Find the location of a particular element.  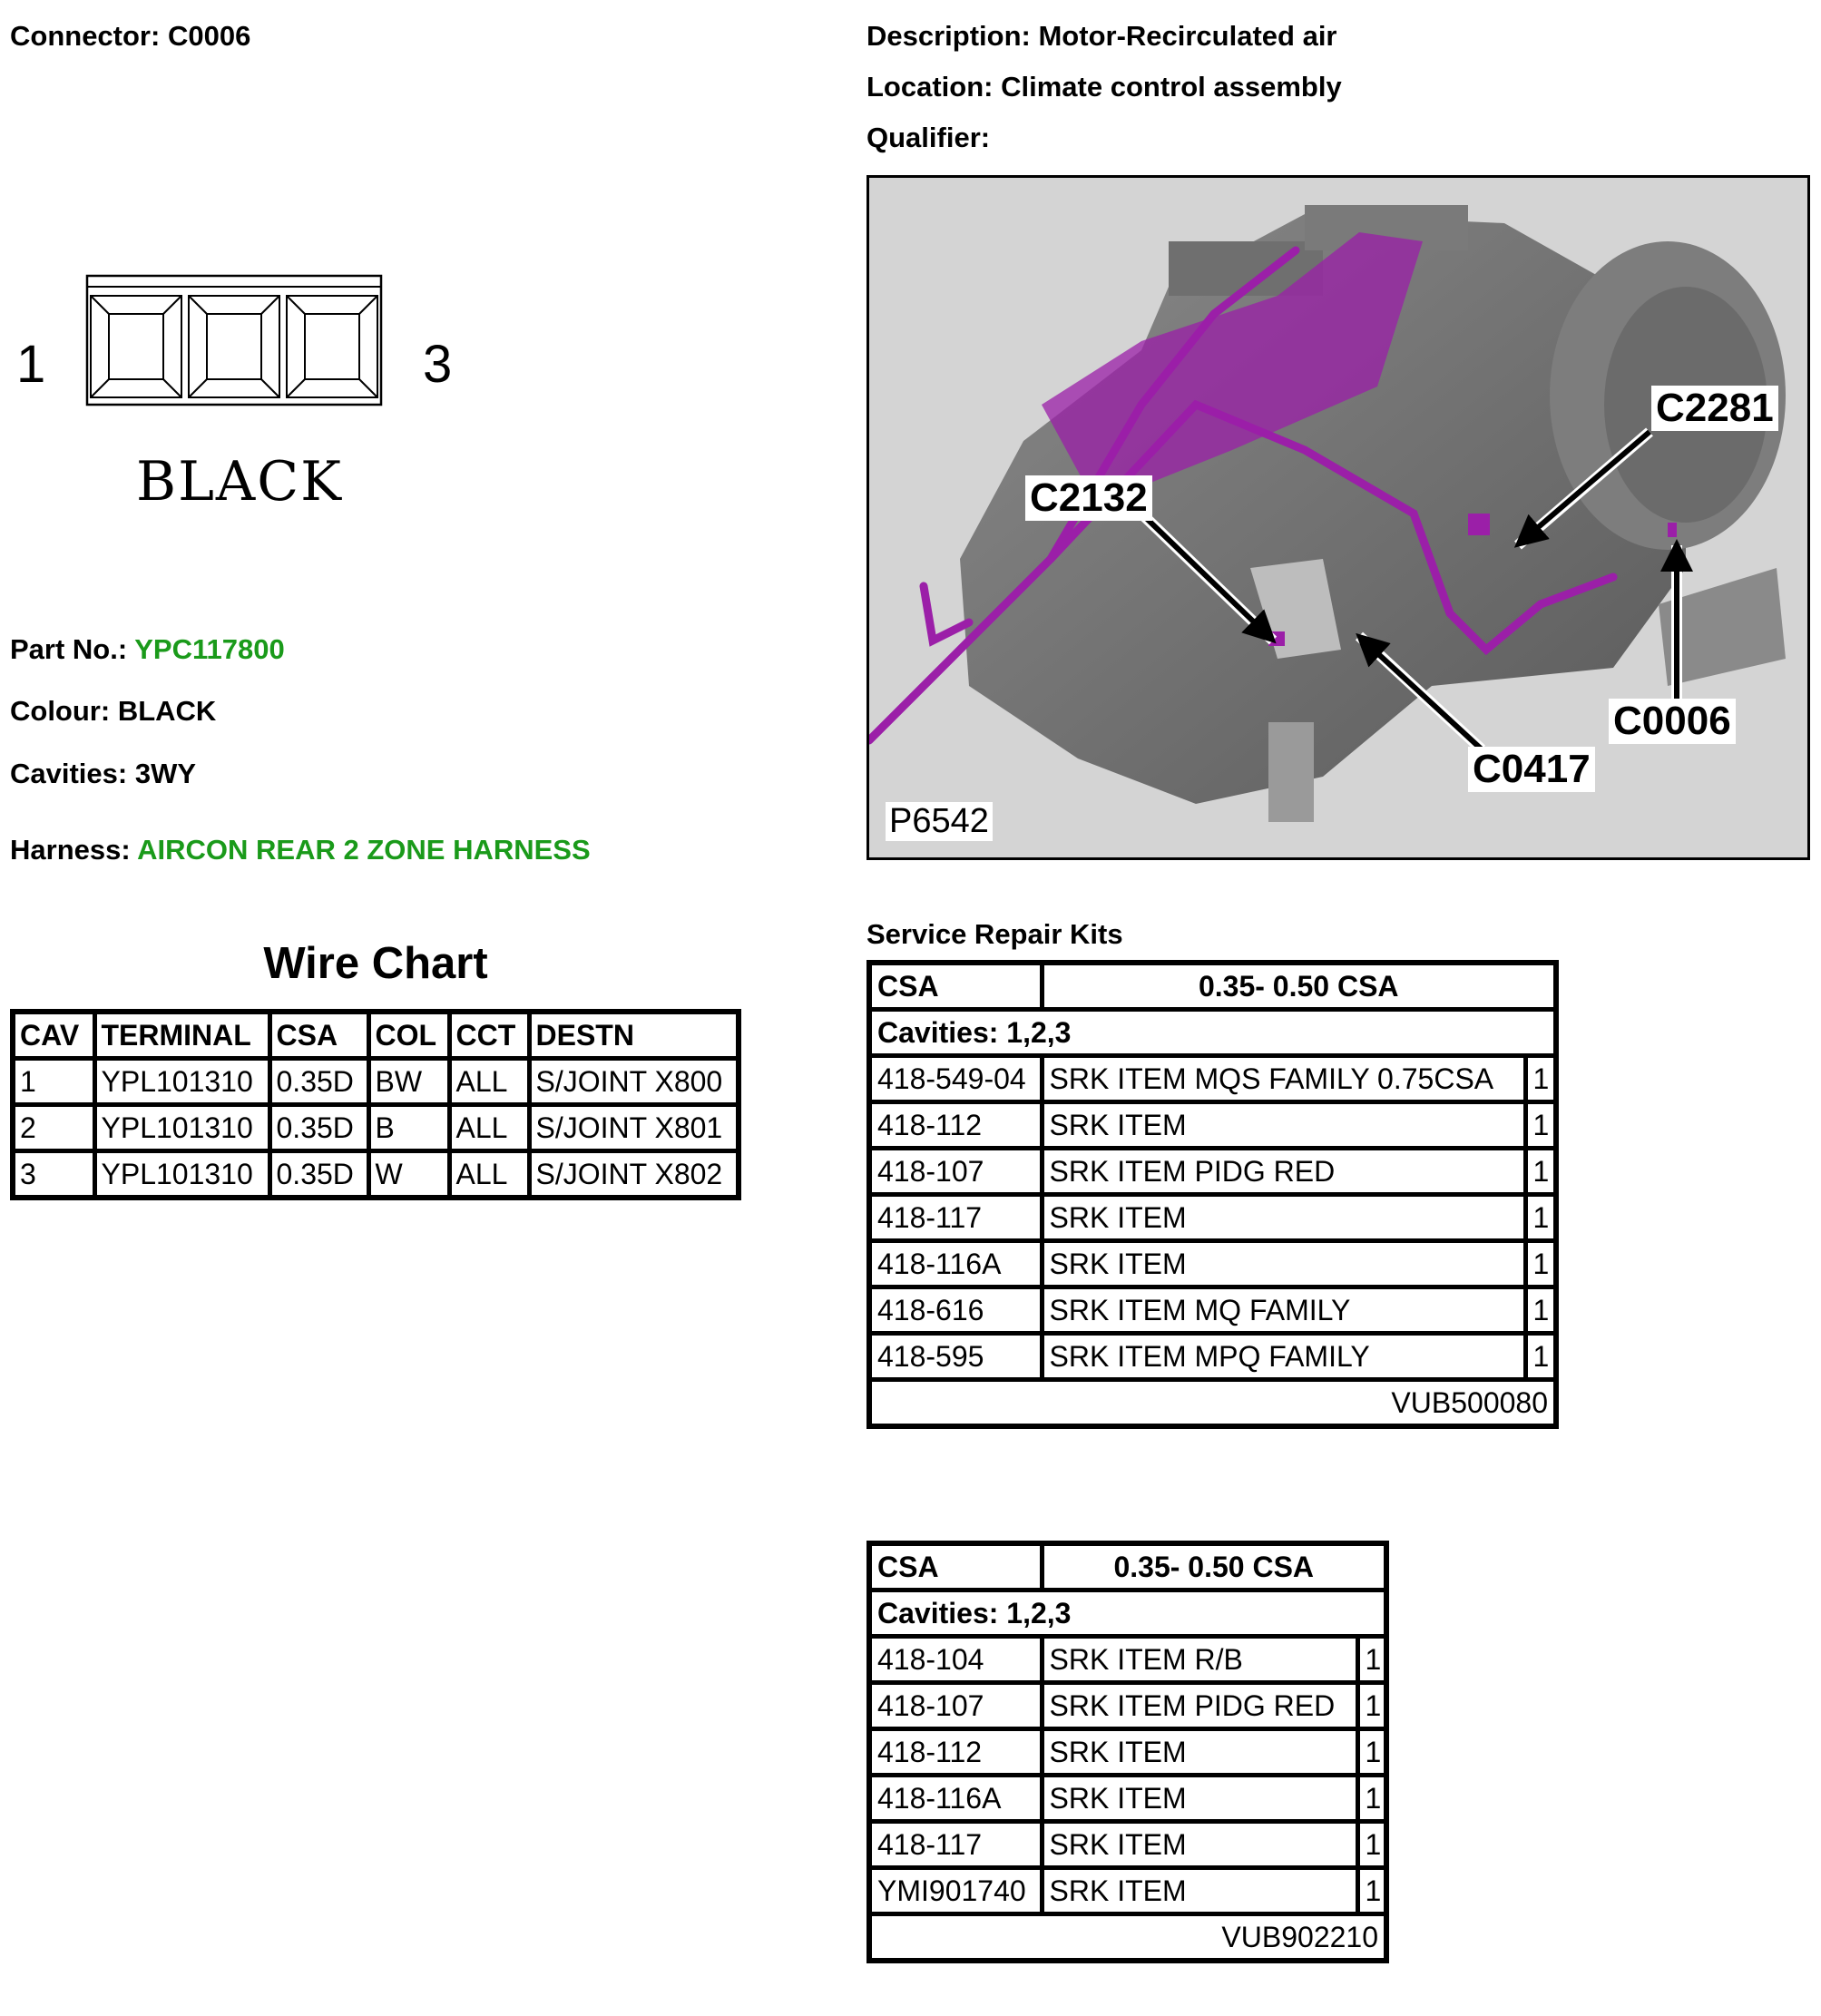

photo-id: P6542 is located at coordinates (940, 821).